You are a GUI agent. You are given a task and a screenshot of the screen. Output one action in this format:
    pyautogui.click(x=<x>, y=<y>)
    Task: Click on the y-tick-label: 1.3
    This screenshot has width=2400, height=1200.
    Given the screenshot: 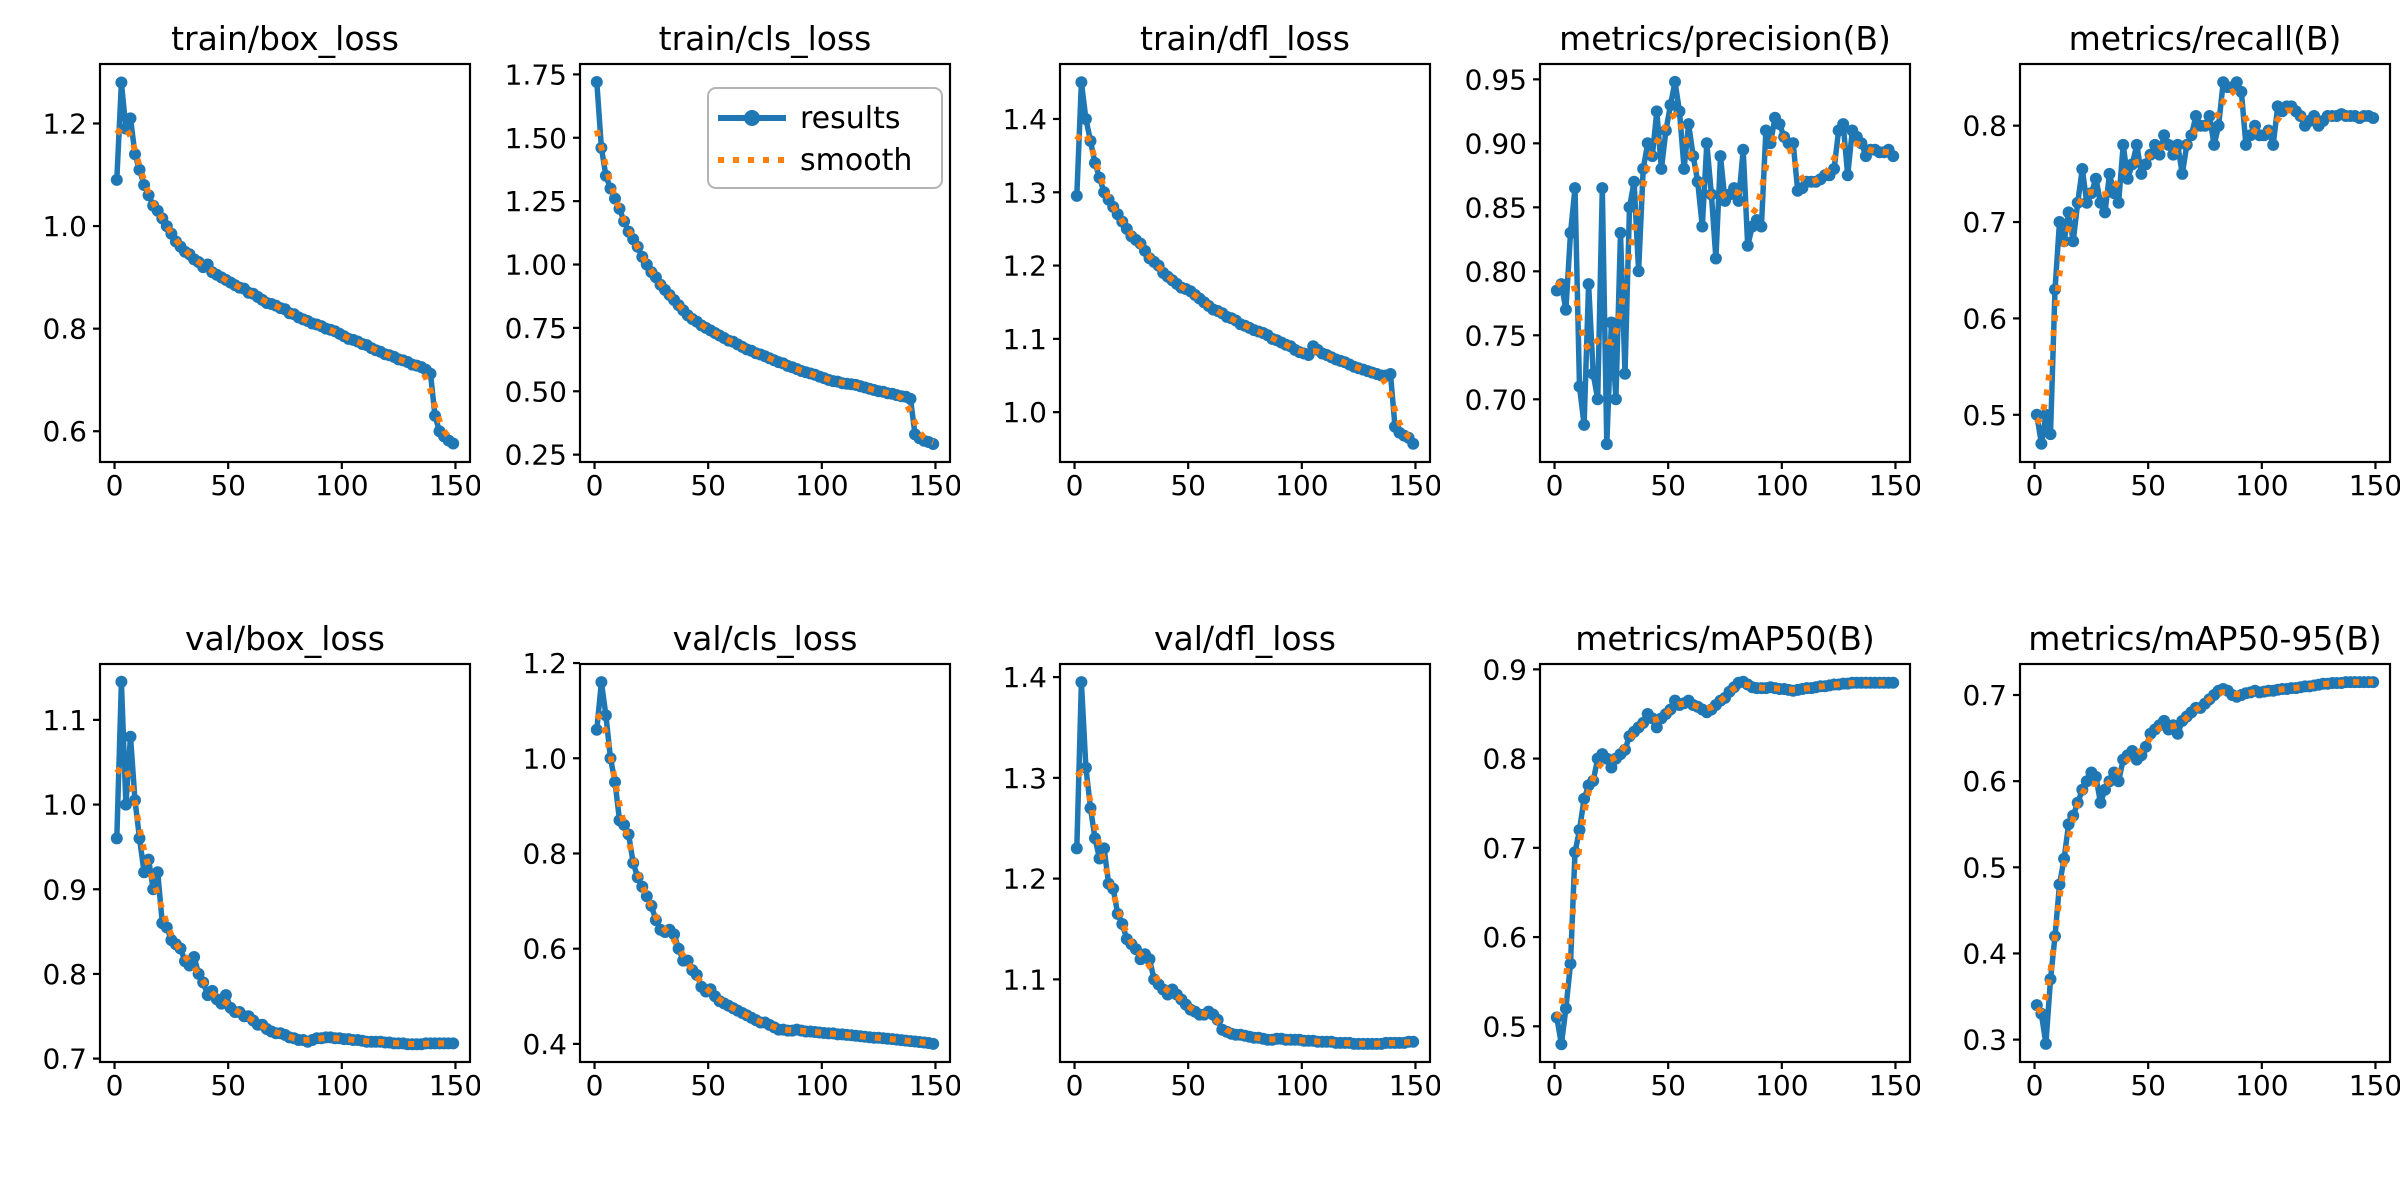 What is the action you would take?
    pyautogui.click(x=1024, y=192)
    